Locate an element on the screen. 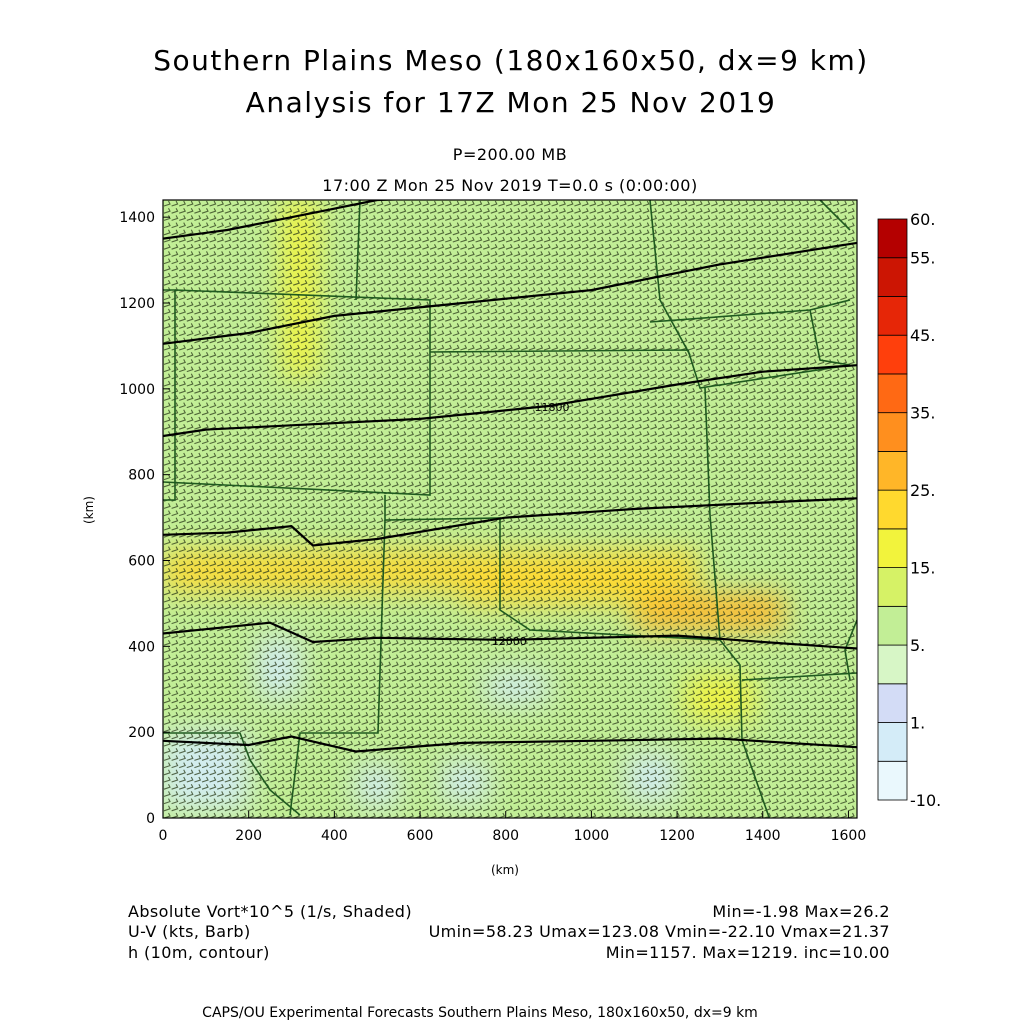 The image size is (1022, 1022). y-tick-label: 1400 is located at coordinates (137, 218).